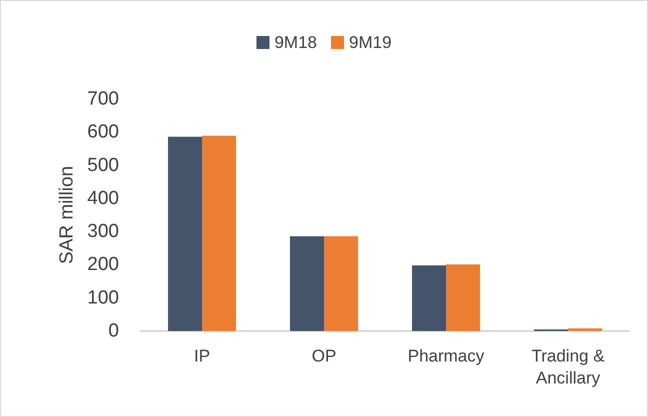 This screenshot has height=417, width=648. What do you see at coordinates (113, 331) in the screenshot?
I see `y-tick-label: 0` at bounding box center [113, 331].